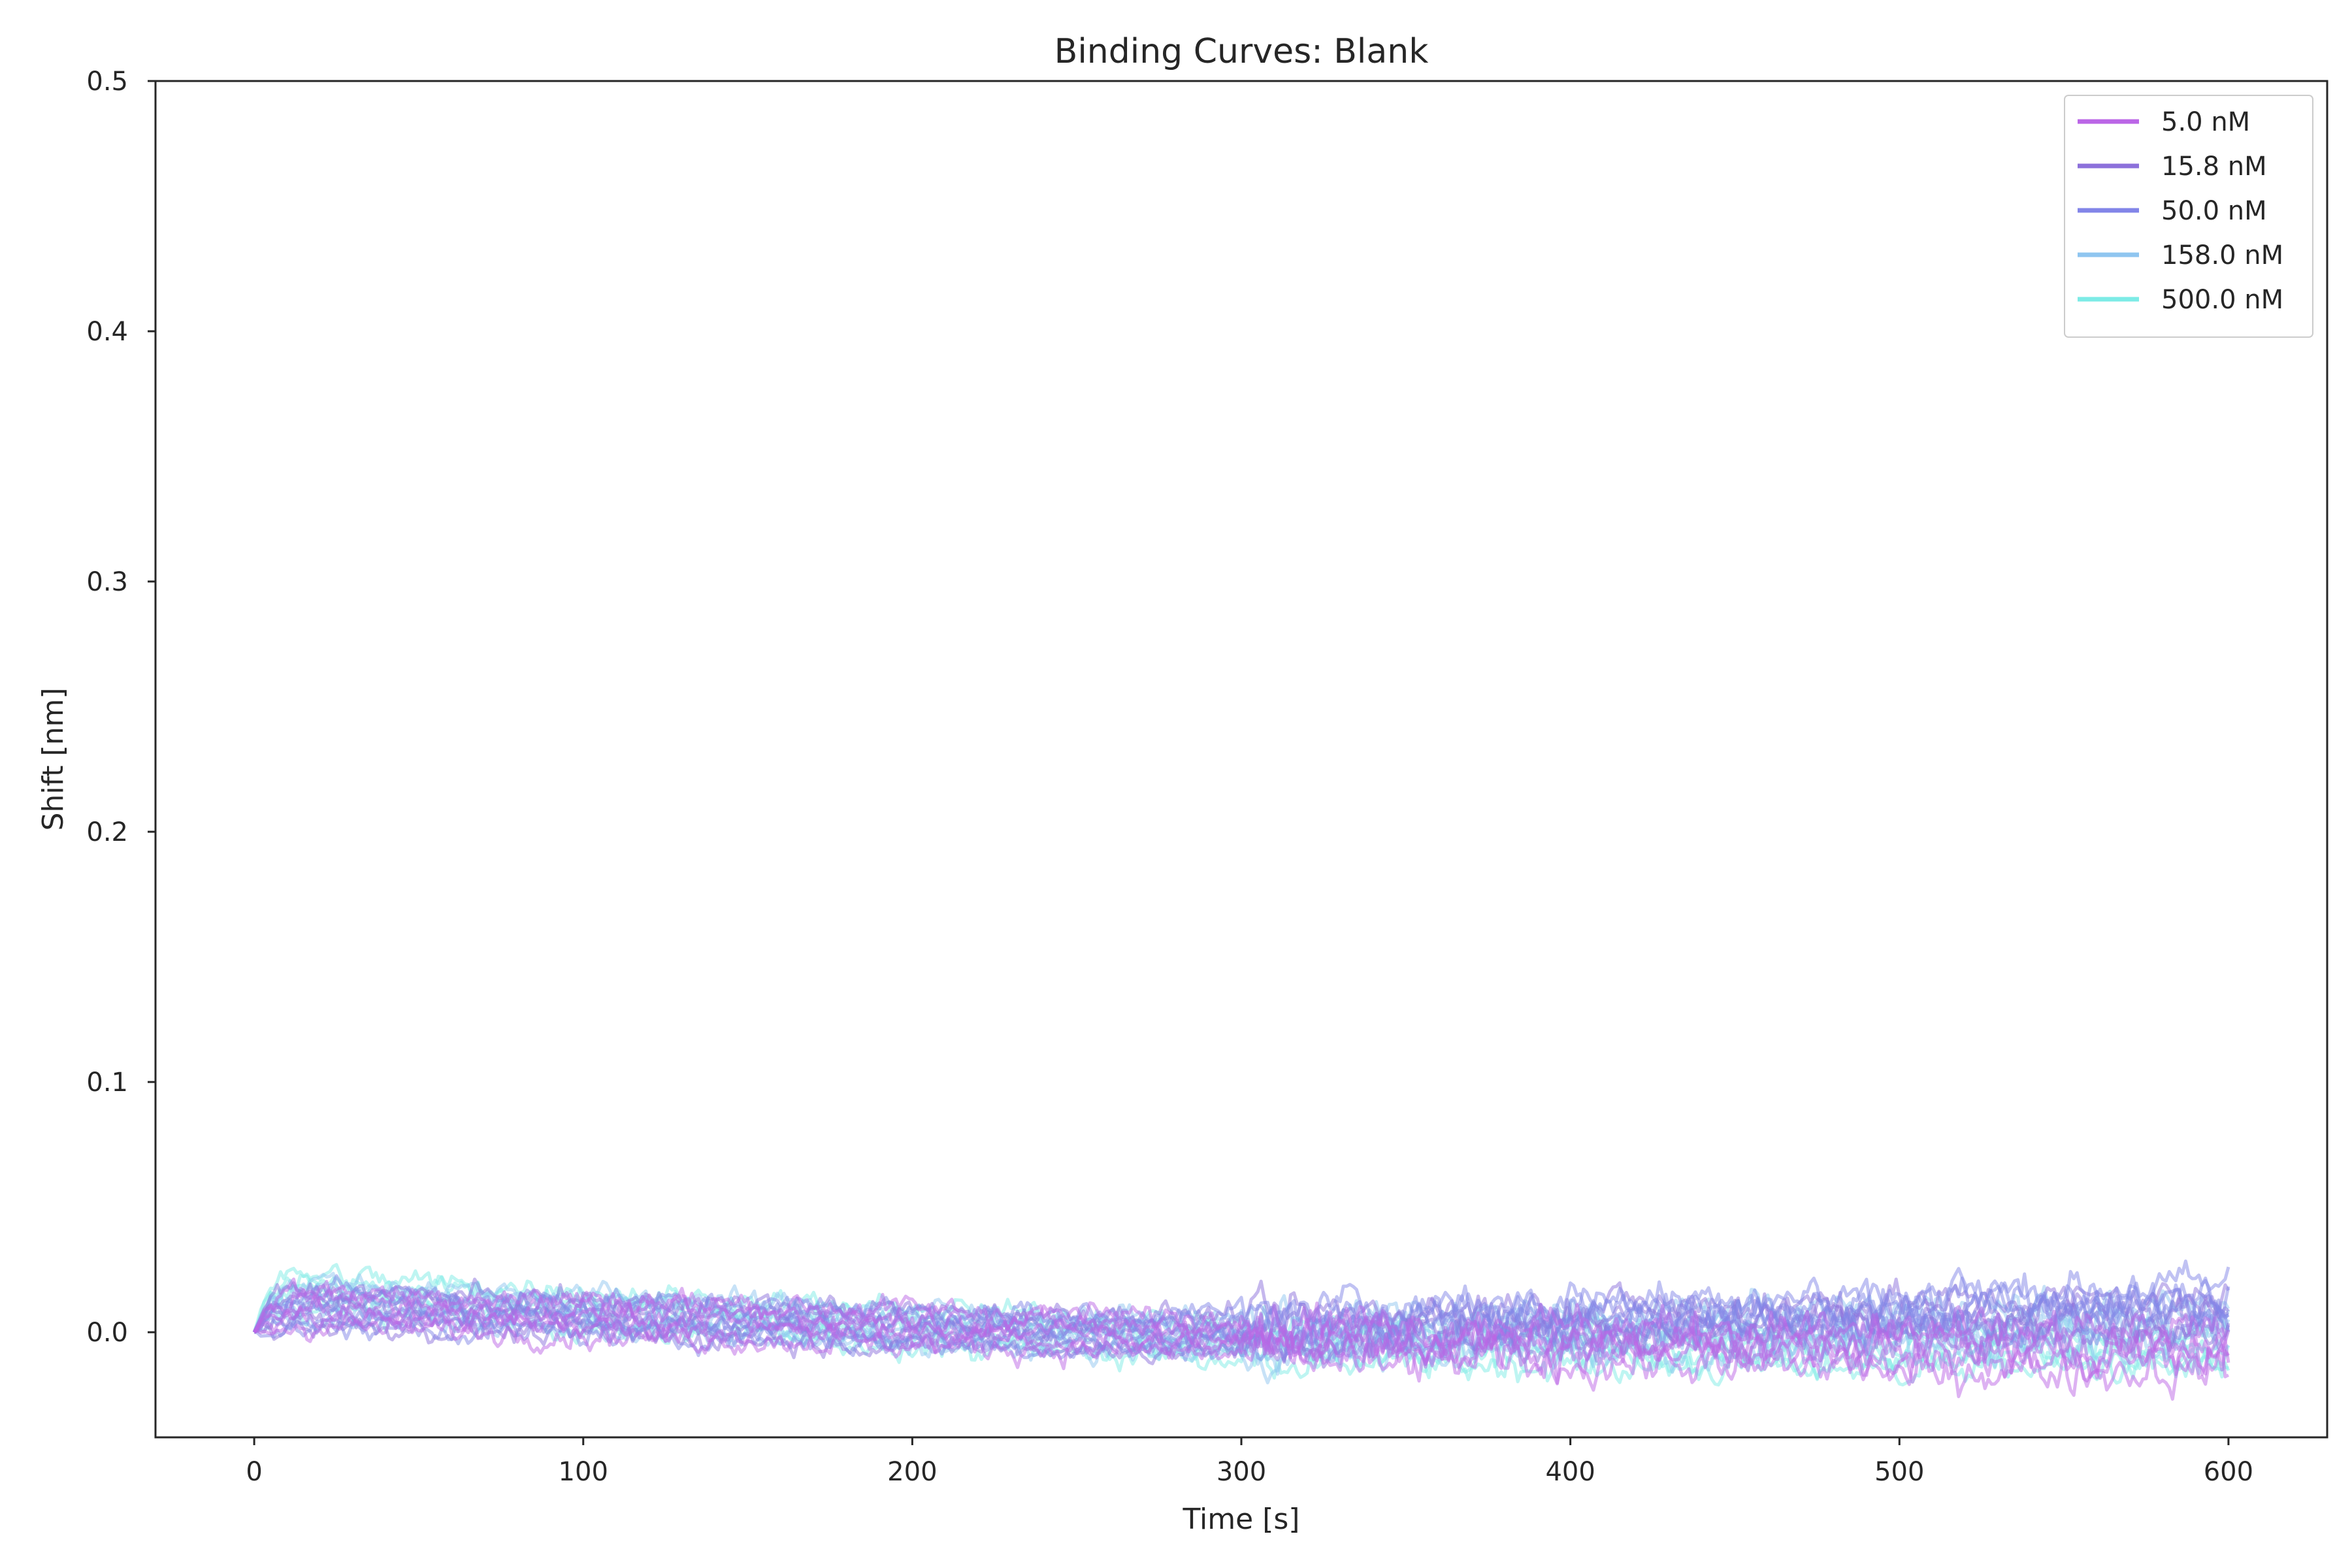 The height and width of the screenshot is (1568, 2352). Describe the element at coordinates (2214, 211) in the screenshot. I see `legend-label: 50.0 nM` at that location.